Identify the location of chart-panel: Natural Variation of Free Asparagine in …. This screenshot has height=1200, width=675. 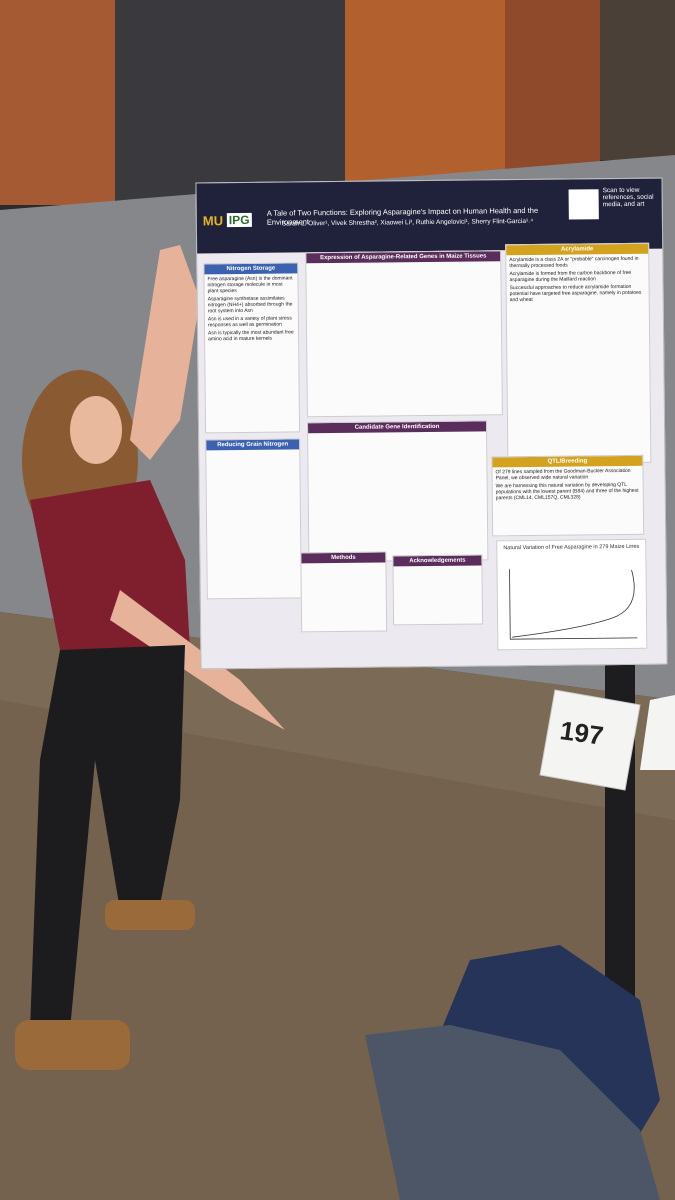
(572, 594).